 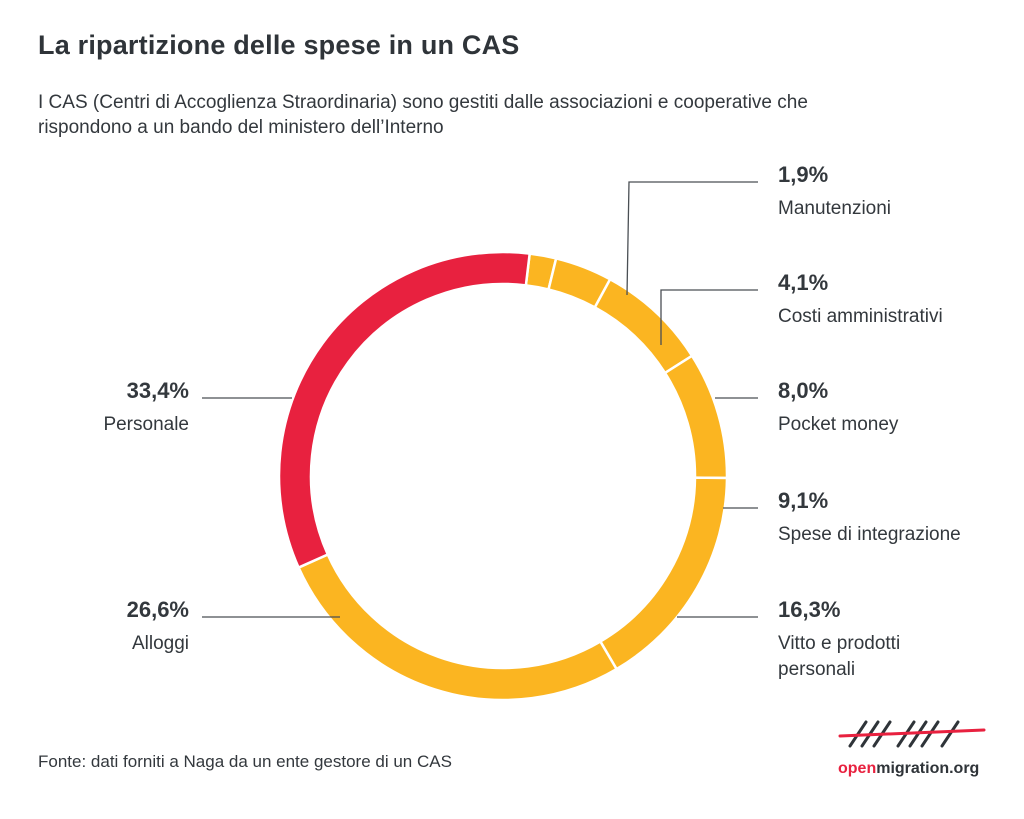 What do you see at coordinates (146, 424) in the screenshot?
I see `slice-category-label: Personale` at bounding box center [146, 424].